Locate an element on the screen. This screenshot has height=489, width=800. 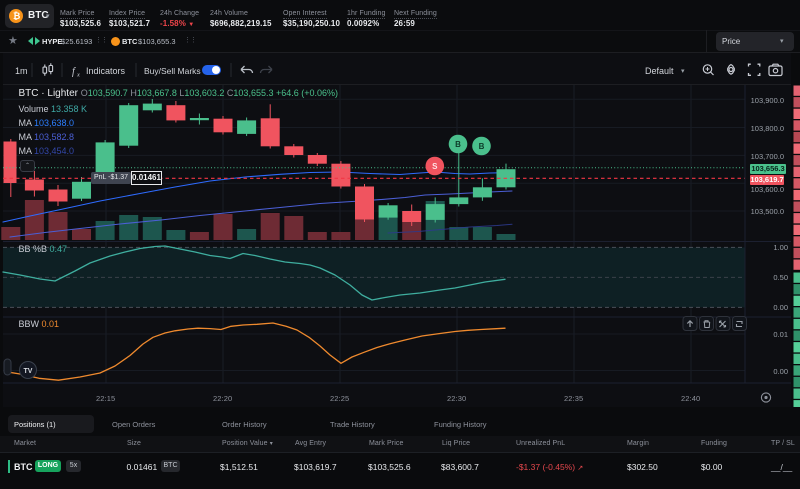
svg-text: TV is located at coordinates (28, 371).